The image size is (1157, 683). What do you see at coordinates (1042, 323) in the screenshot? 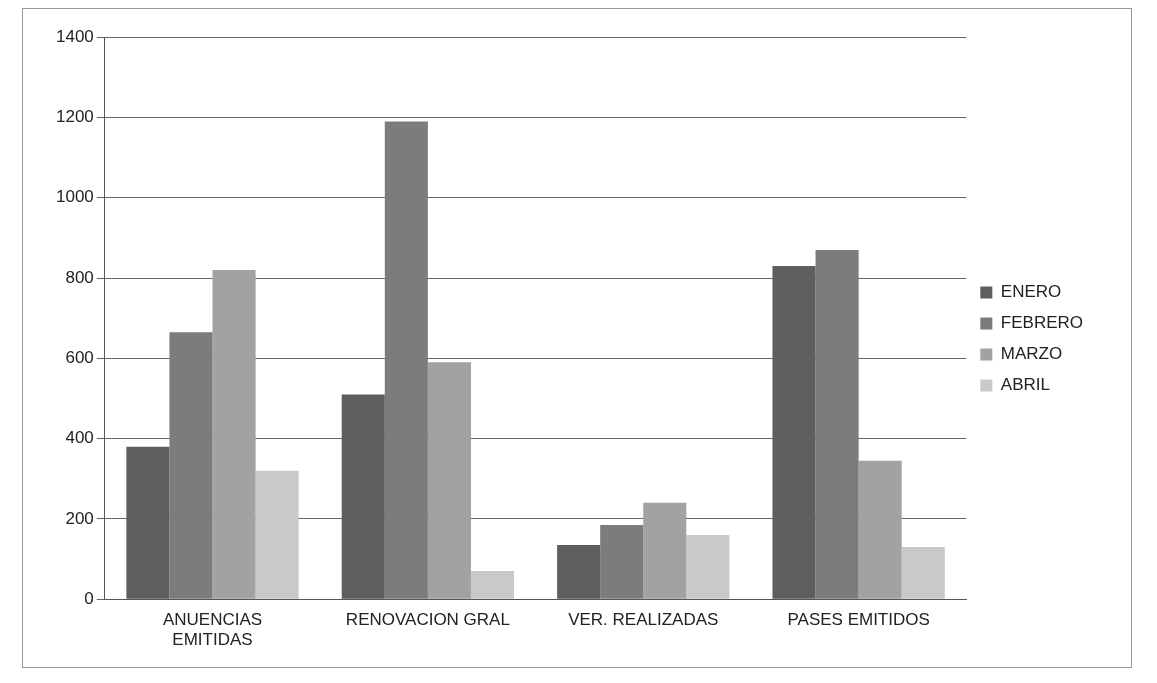
I see `legend-label: FEBRERO` at bounding box center [1042, 323].